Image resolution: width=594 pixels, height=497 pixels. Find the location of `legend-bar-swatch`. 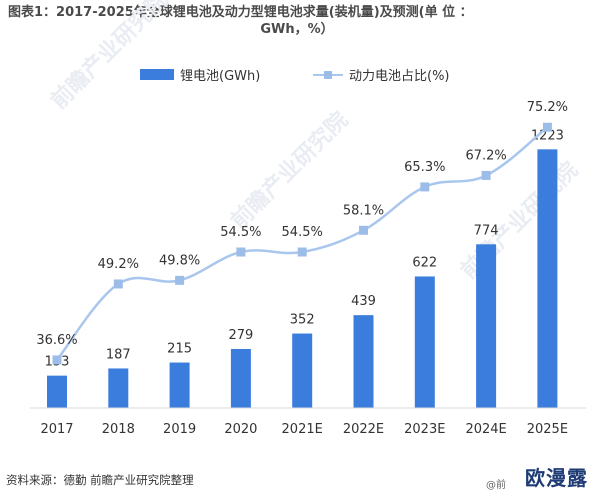

legend-bar-swatch is located at coordinates (157, 74).